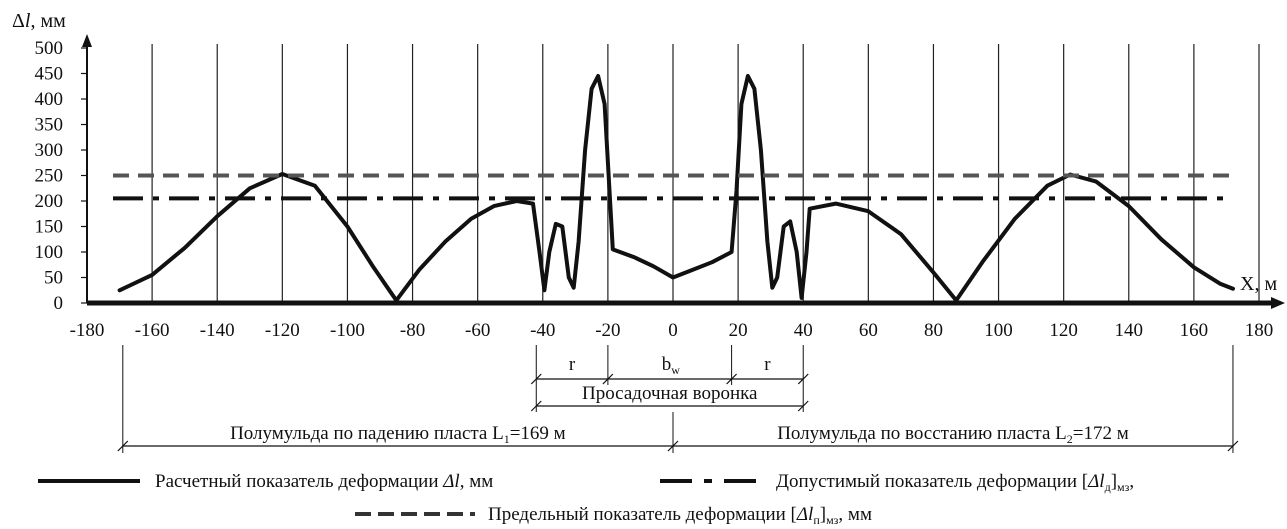 This screenshot has height=529, width=1287. I want to click on y-axis-arrow, so click(87, 40).